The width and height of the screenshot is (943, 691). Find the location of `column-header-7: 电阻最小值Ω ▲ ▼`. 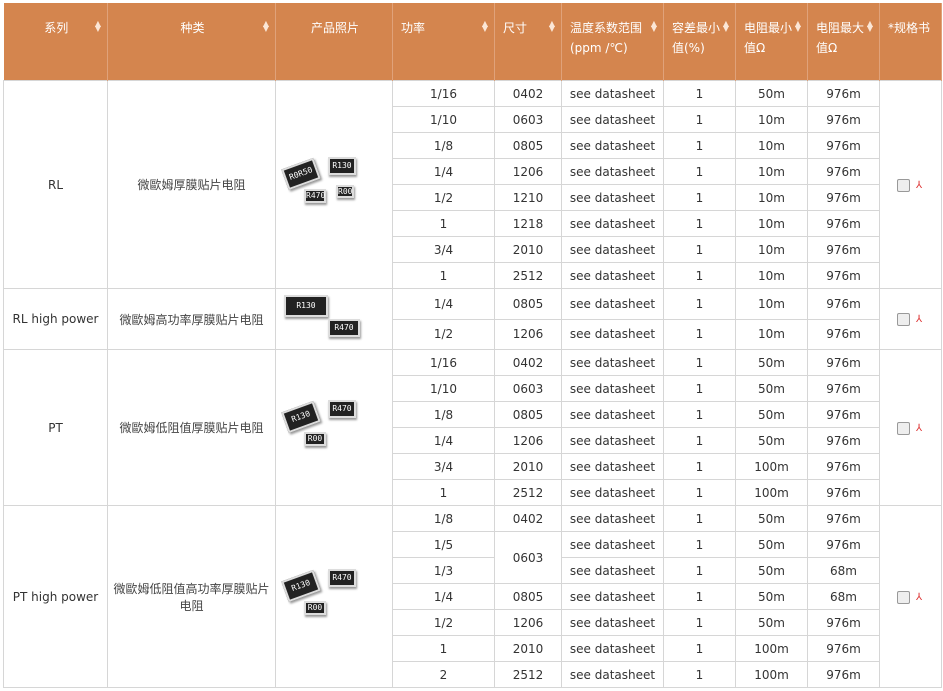

column-header-7: 电阻最小值Ω ▲ ▼ is located at coordinates (771, 42).